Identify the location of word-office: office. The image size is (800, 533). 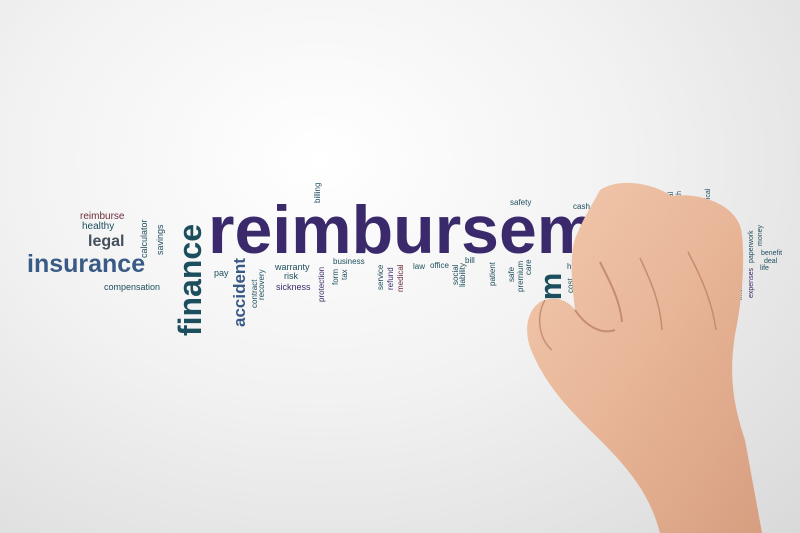
(439, 265).